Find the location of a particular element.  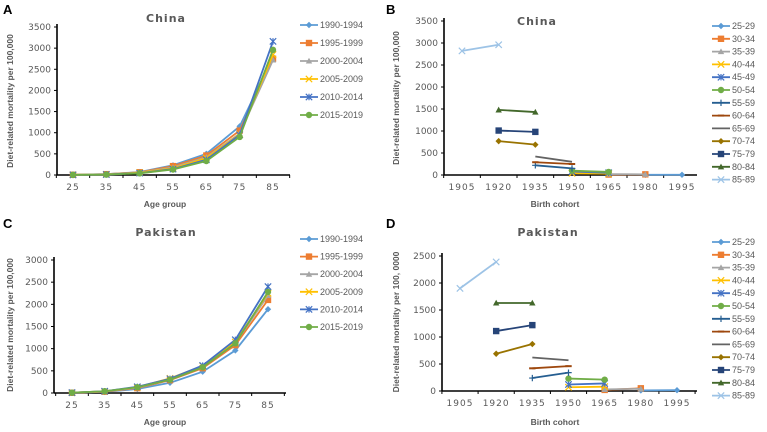

legend-label: 45-49 is located at coordinates (743, 77).